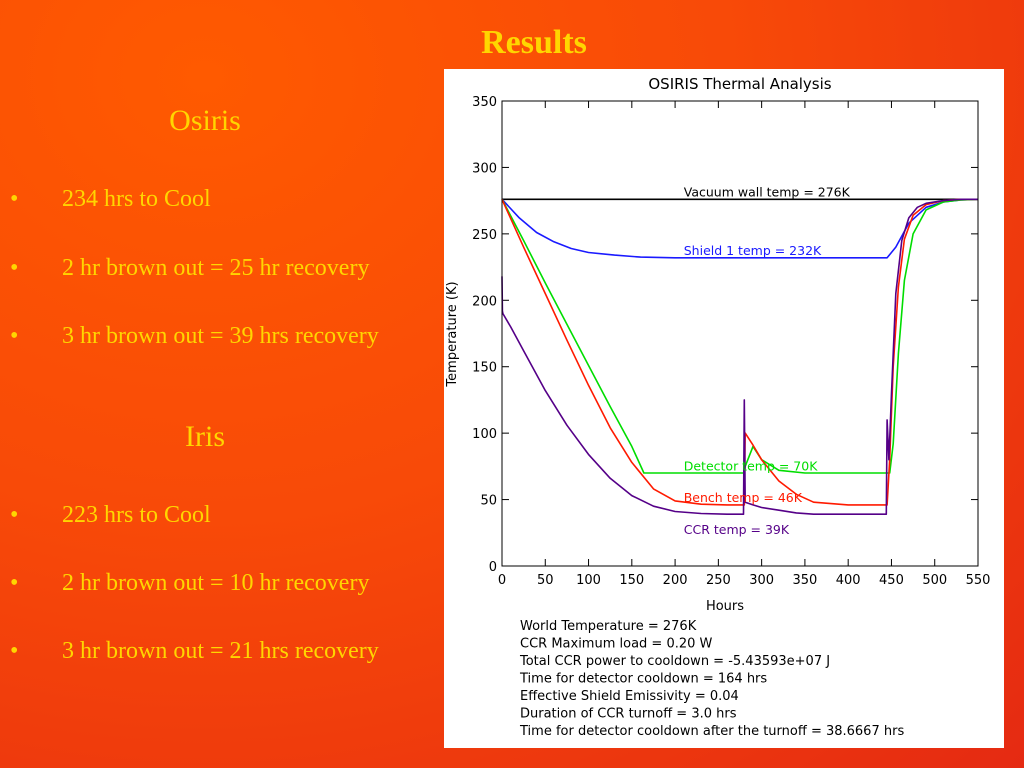 This screenshot has width=1024, height=768. Describe the element at coordinates (588, 580) in the screenshot. I see `x-tick-label: 100` at that location.